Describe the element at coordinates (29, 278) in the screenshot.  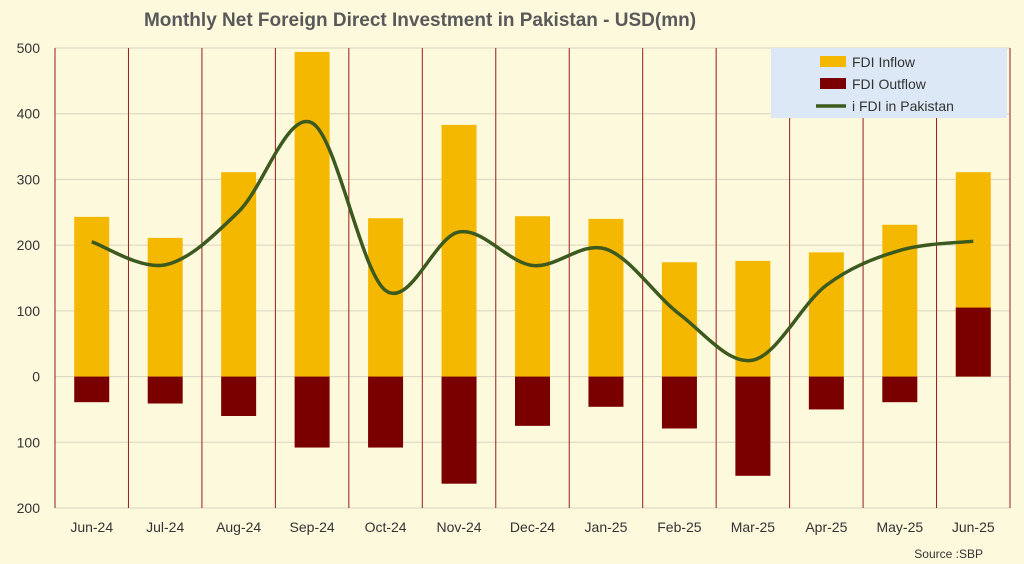
I see `y-axis: 500 400 300 200 100 0 100 200` at that location.